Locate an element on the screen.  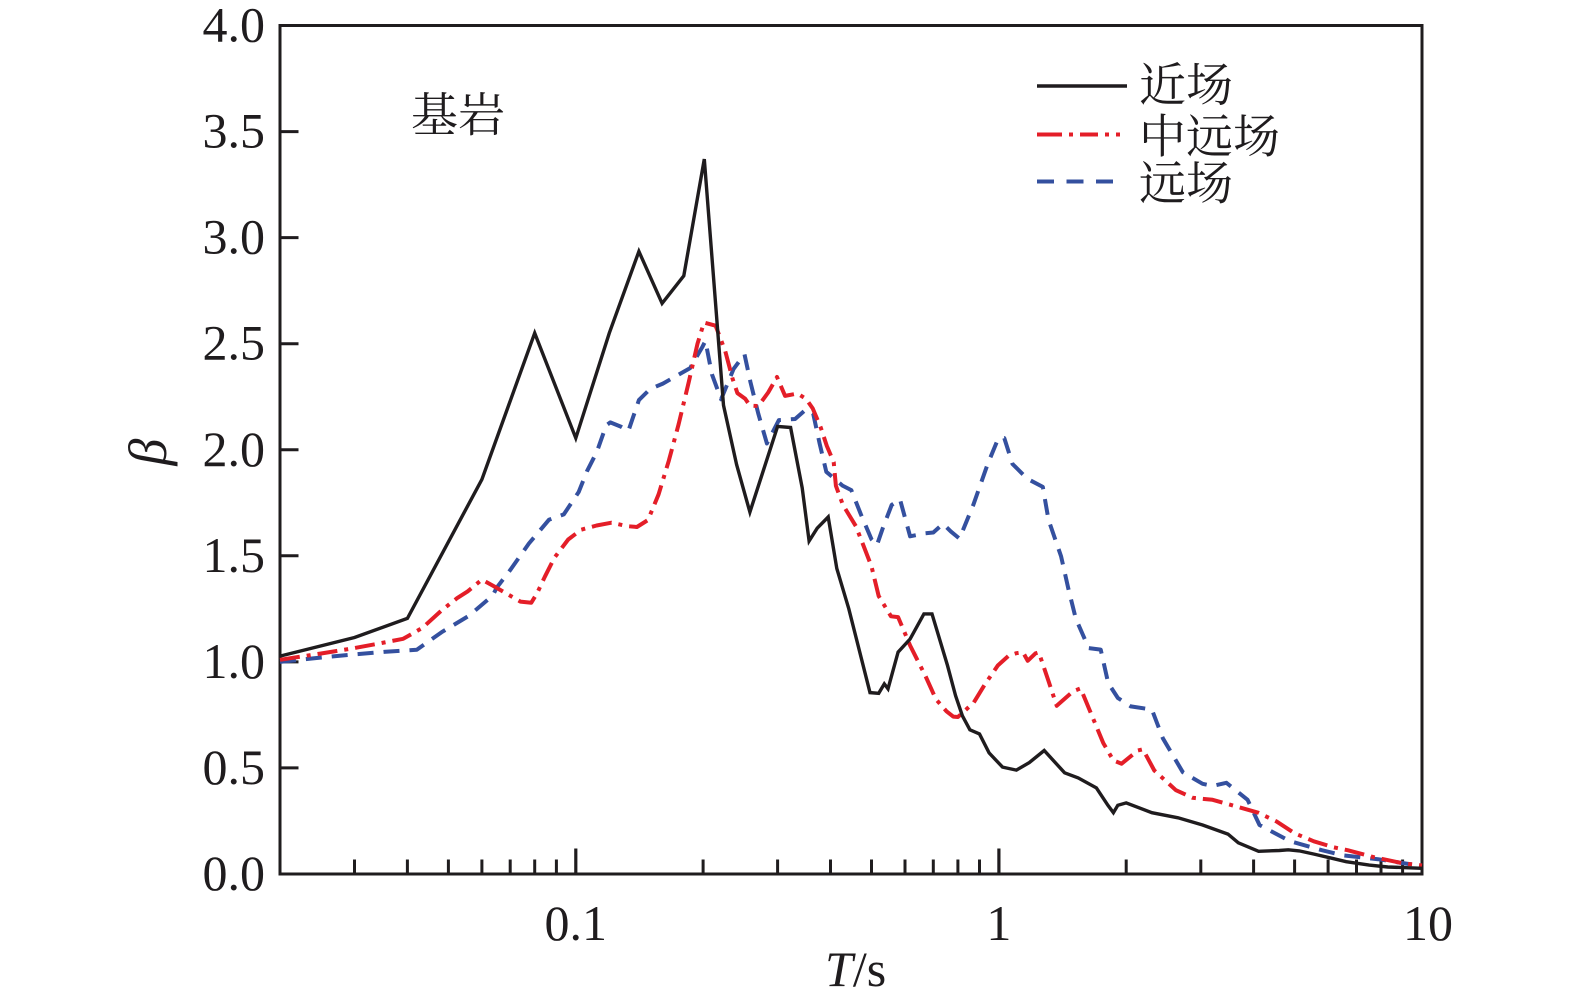
svg-text: 10 is located at coordinates (1428, 923).